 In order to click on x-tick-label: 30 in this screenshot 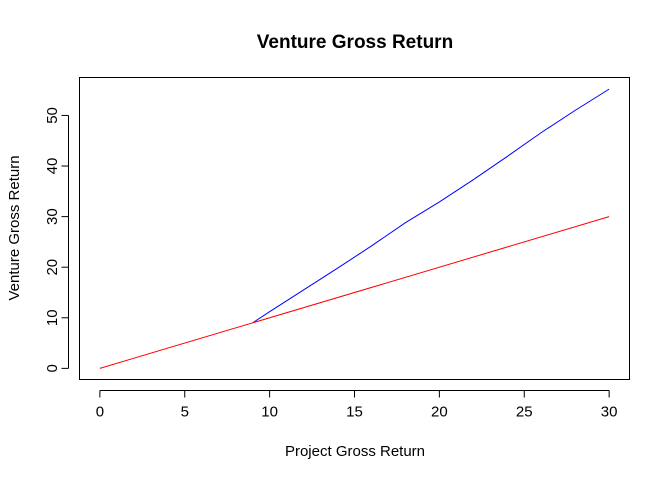, I will do `click(609, 412)`.